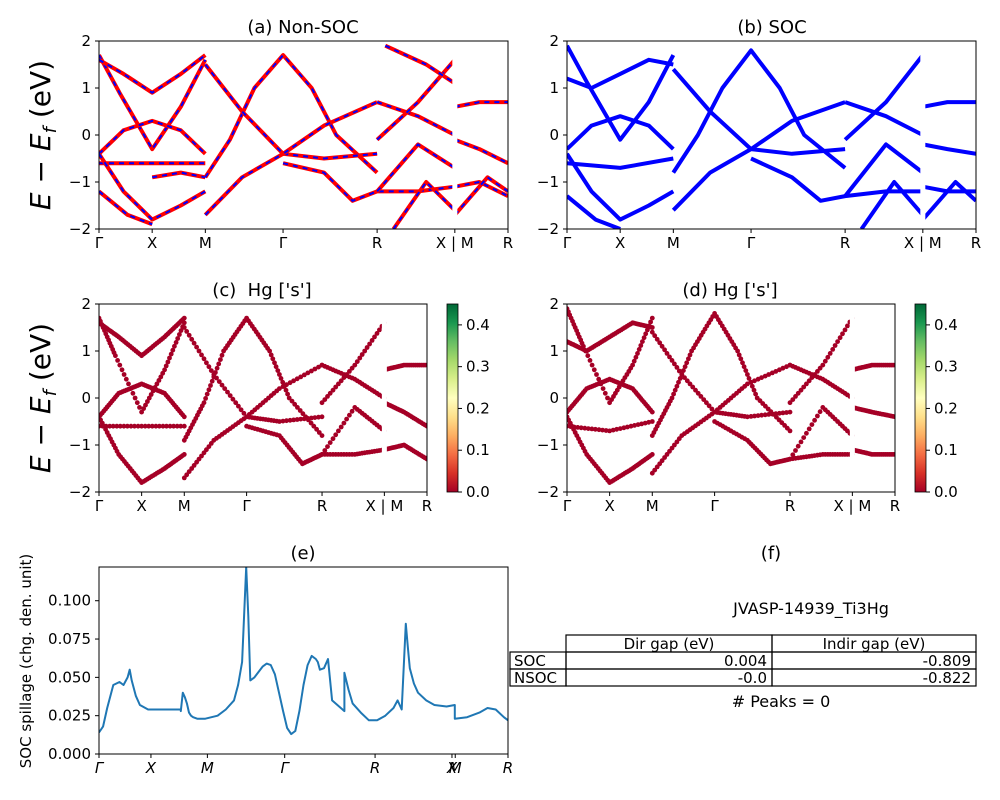  Describe the element at coordinates (69, 716) in the screenshot. I see `y-tick-label-1: 0.025` at that location.